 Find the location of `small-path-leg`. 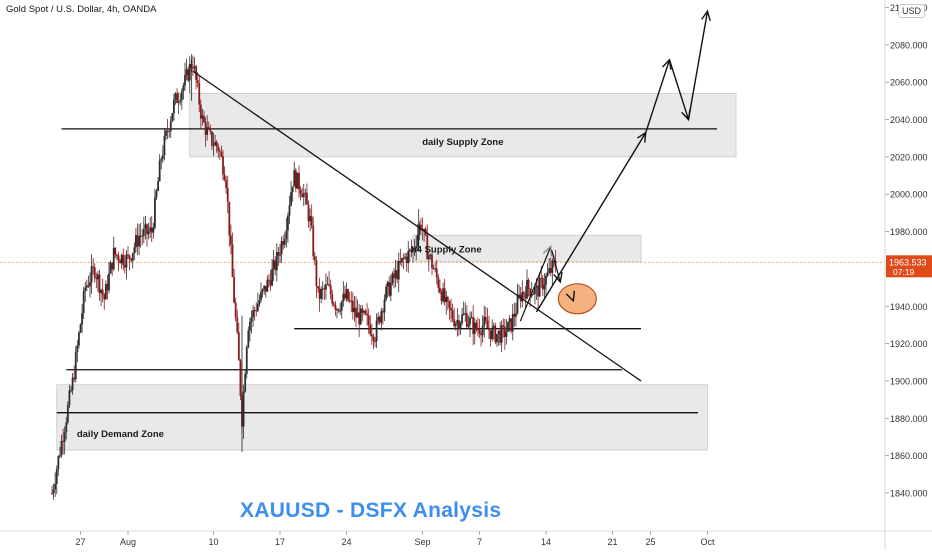

small-path-leg is located at coordinates (556, 266).